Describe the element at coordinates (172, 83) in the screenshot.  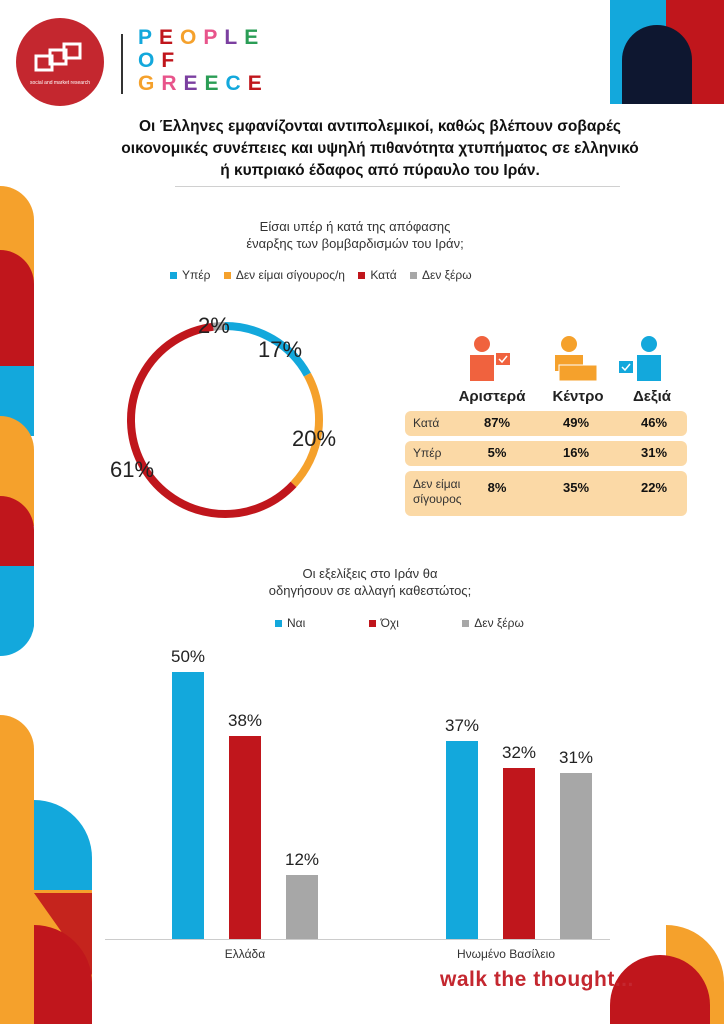
I see `brand-letter: R` at that location.